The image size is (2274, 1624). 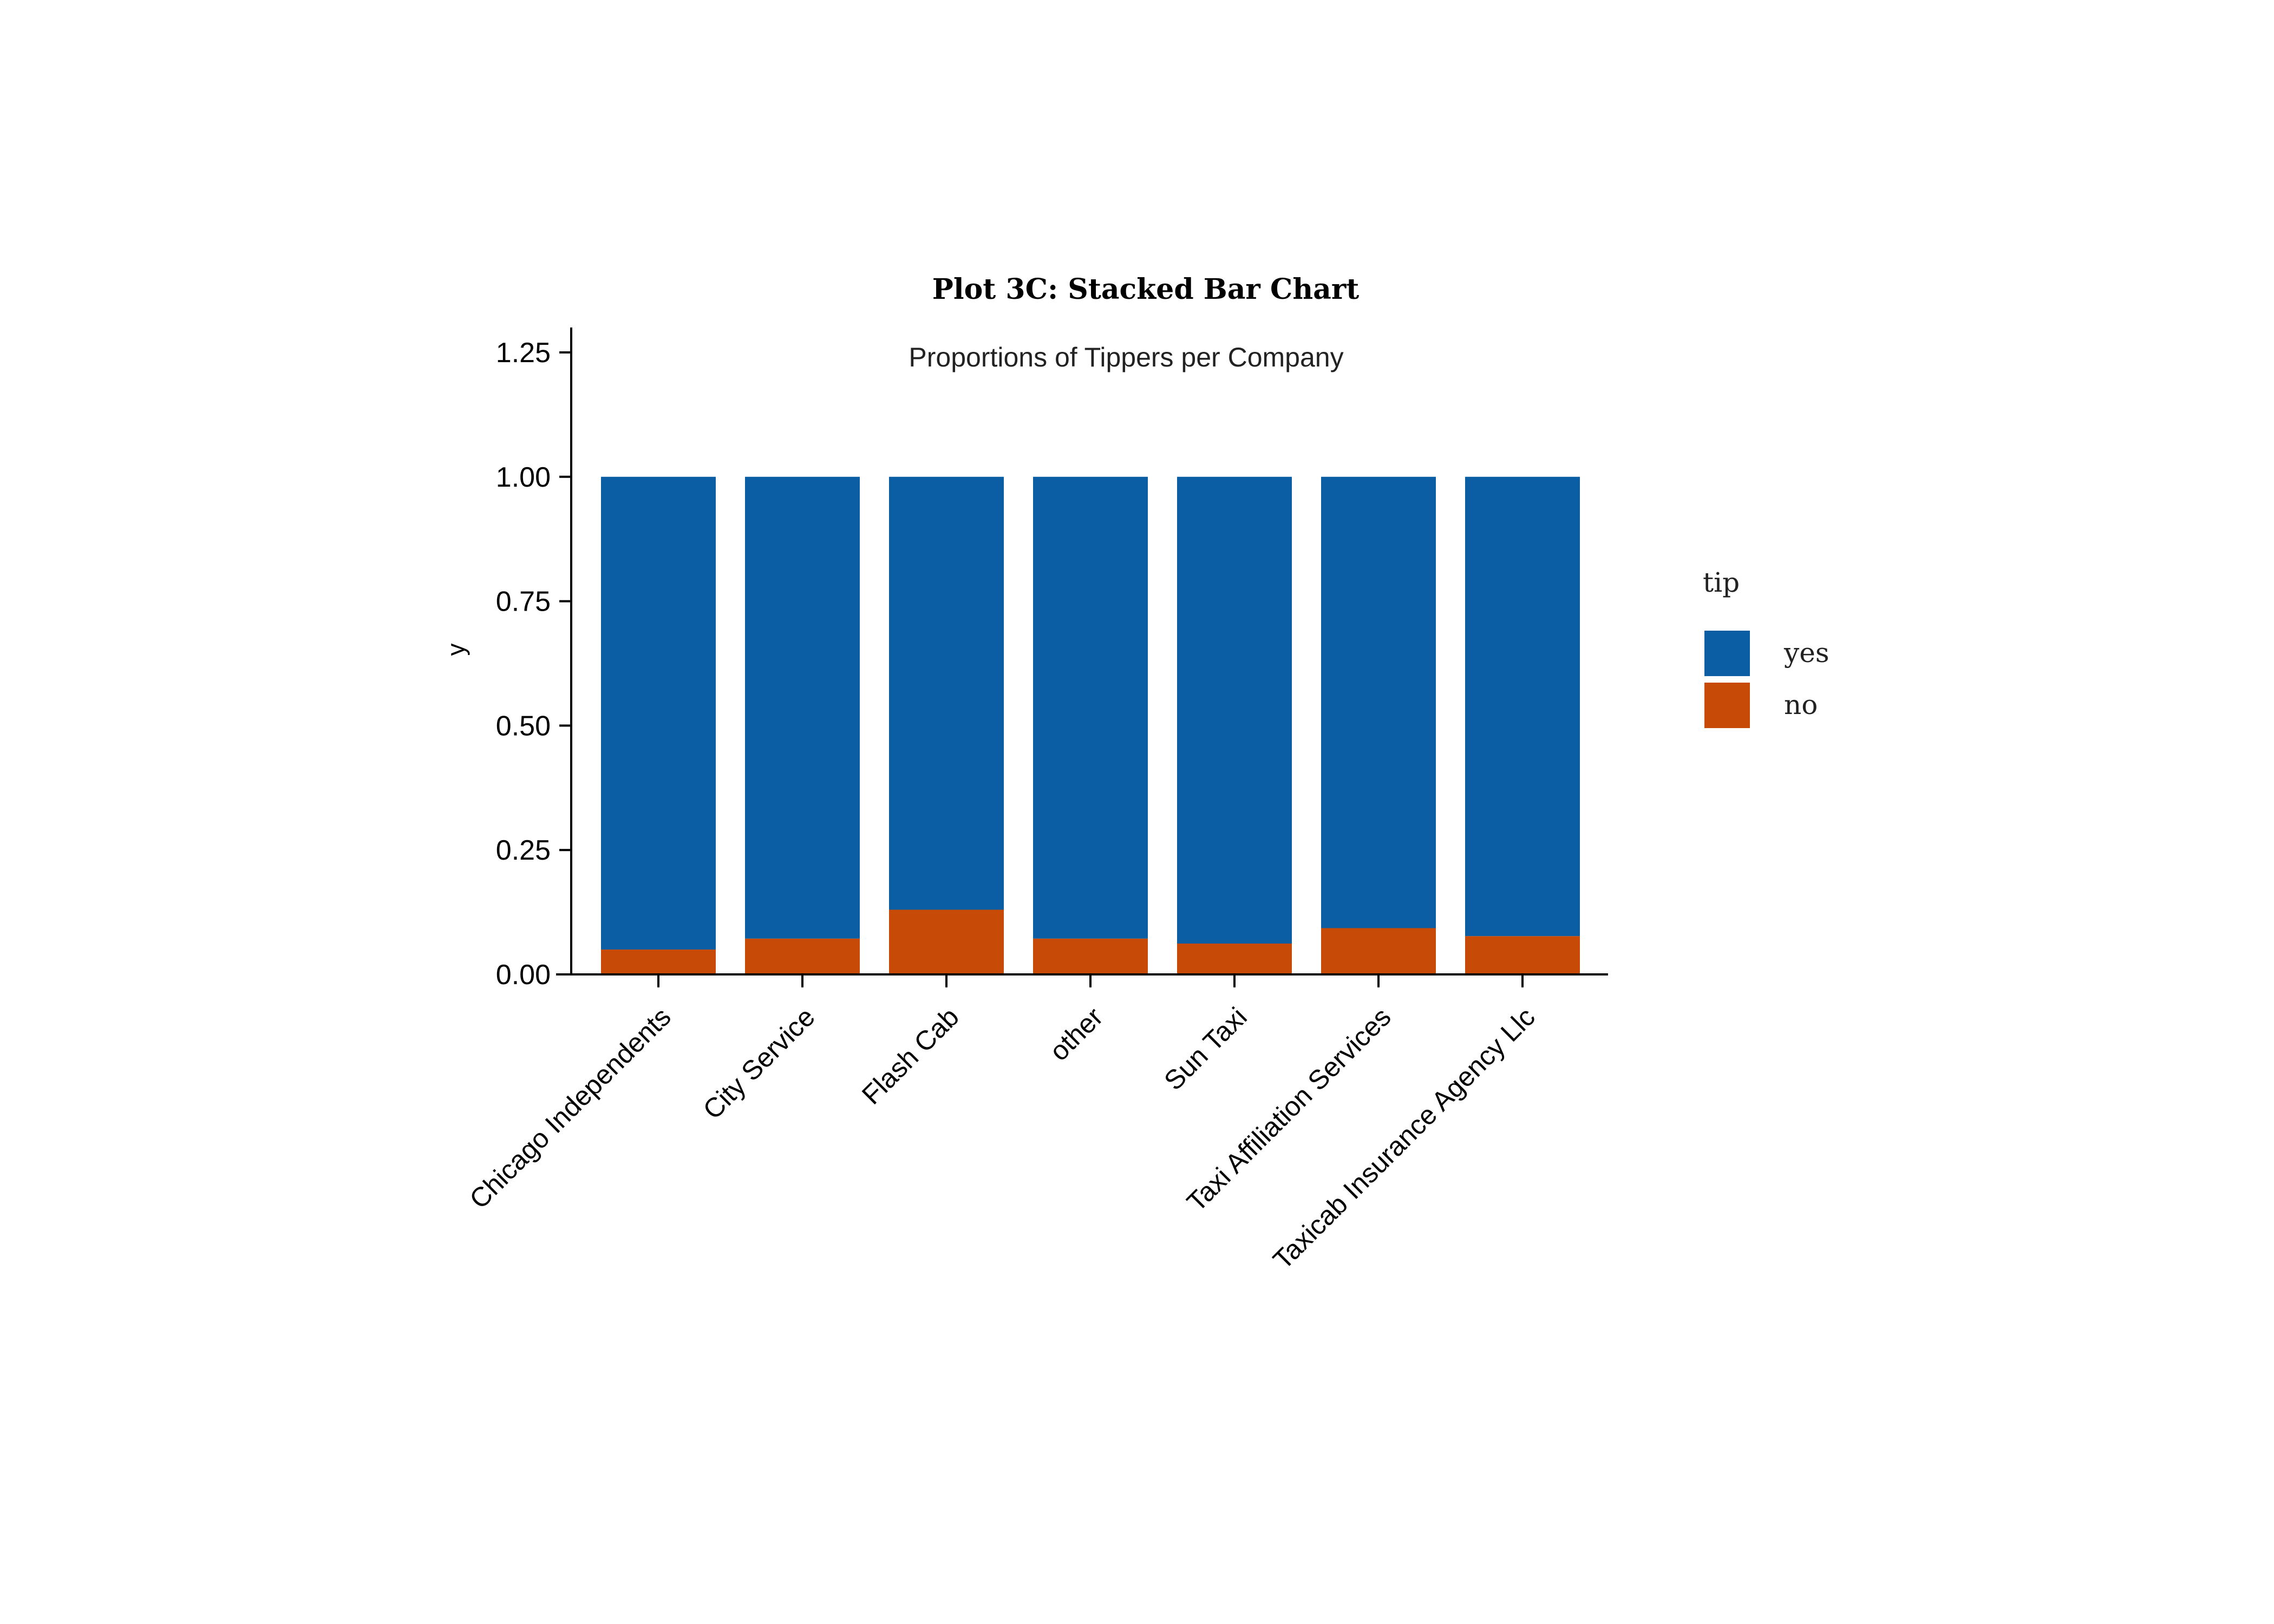 I want to click on x-tick-label: Flash Cab, so click(x=911, y=1055).